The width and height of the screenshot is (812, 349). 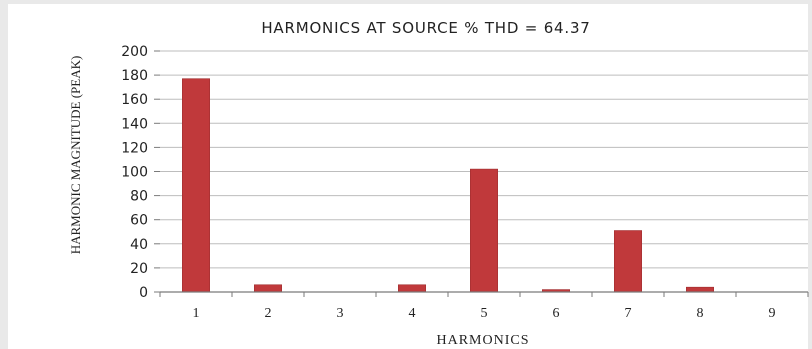 I want to click on y-tick-label-140: 140, so click(x=134, y=124).